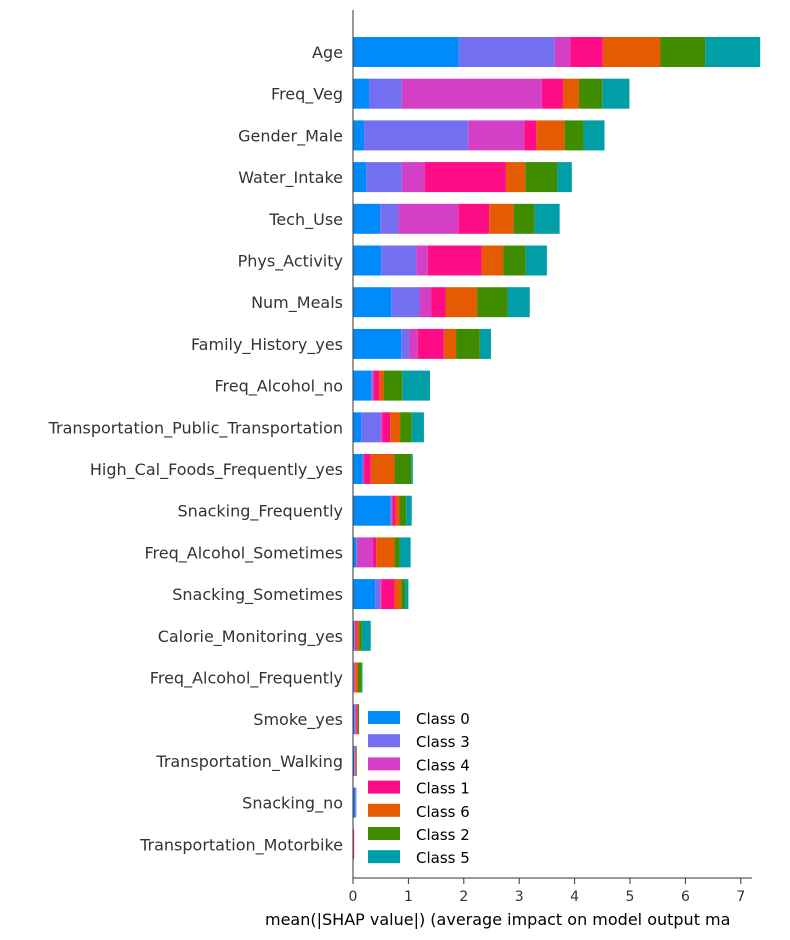 This screenshot has height=940, width=790. Describe the element at coordinates (547, 218) in the screenshot. I see `bar-segment-class-5-tech_use` at that location.